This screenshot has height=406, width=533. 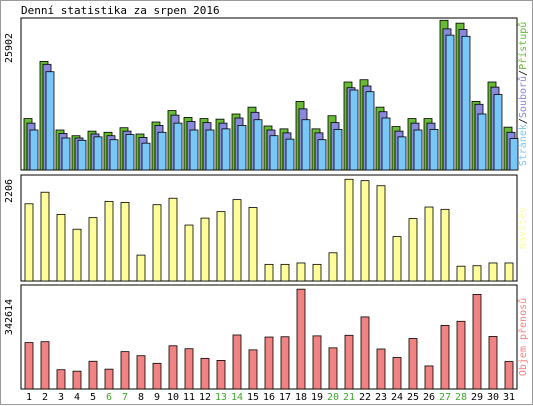 I want to click on x-tick-label-day-5: 5, so click(x=93, y=397).